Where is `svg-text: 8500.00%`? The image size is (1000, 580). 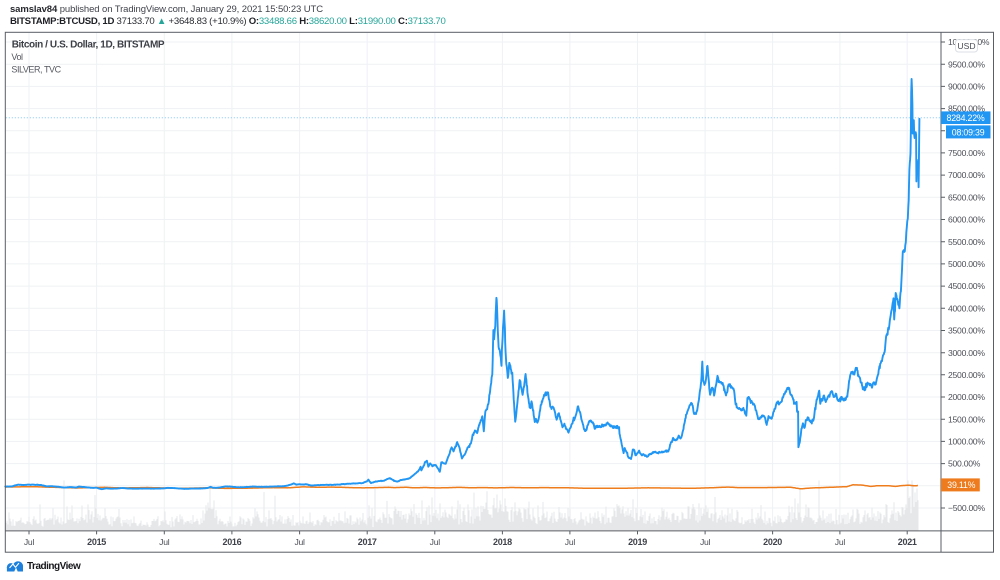 svg-text: 8500.00% is located at coordinates (966, 109).